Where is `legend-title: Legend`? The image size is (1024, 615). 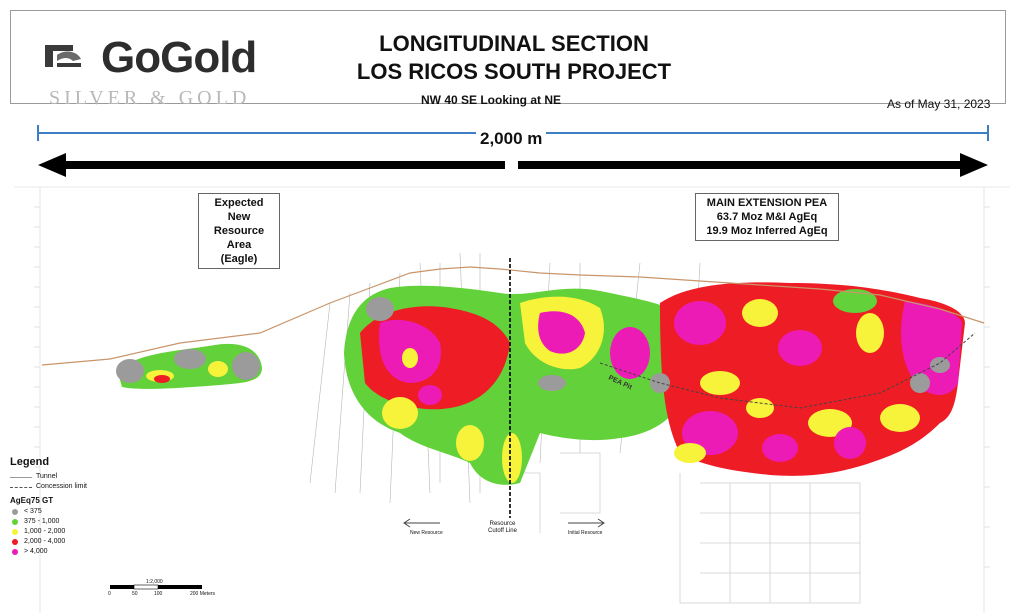
legend-title: Legend is located at coordinates (30, 462).